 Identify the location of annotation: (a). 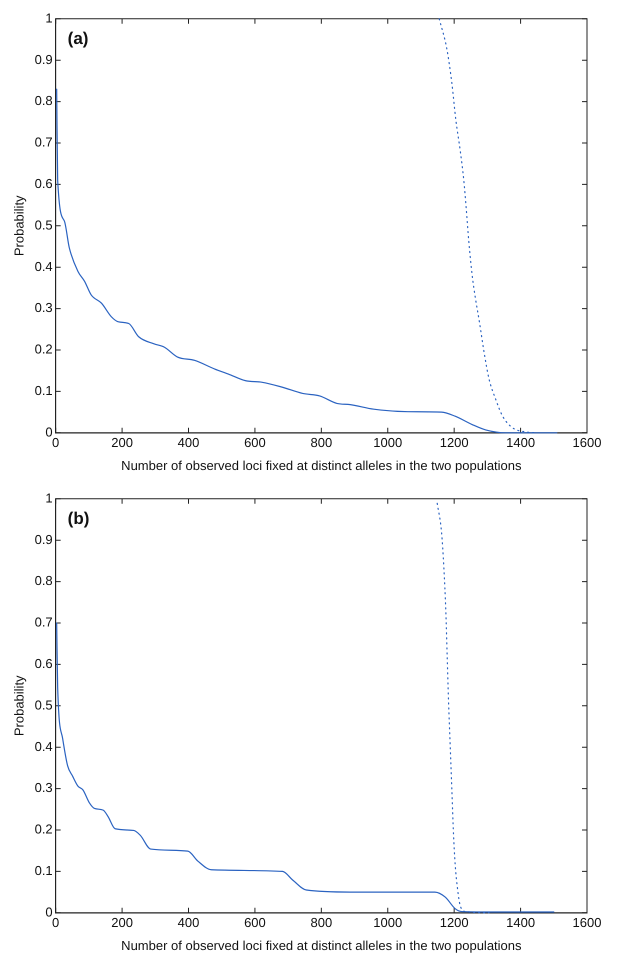
(78, 38).